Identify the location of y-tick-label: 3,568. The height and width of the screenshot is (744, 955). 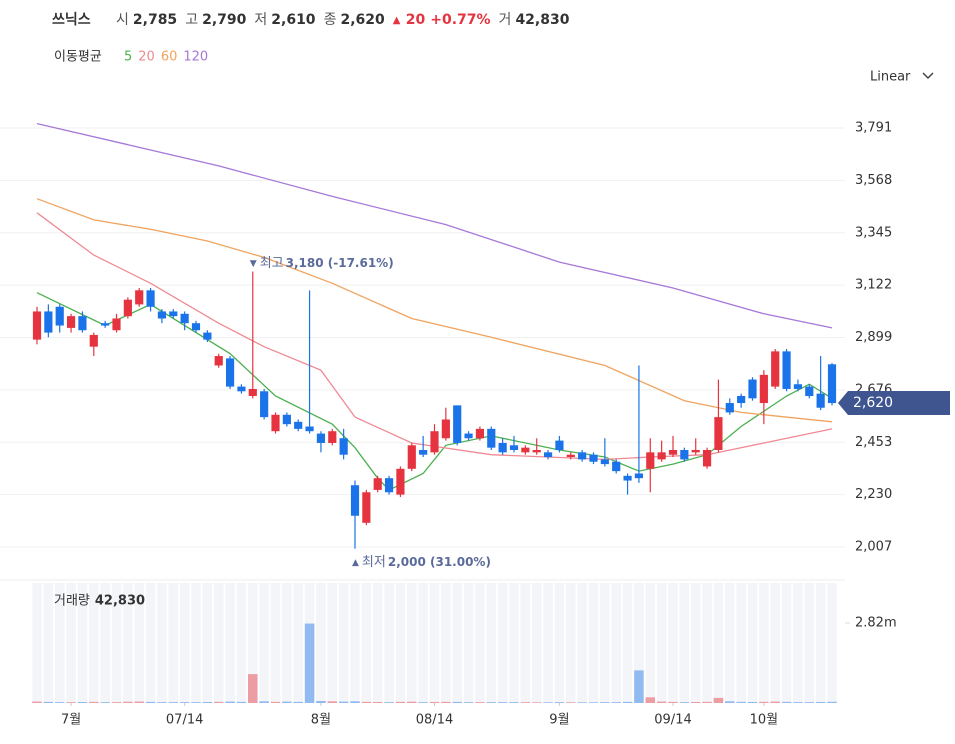
(873, 180).